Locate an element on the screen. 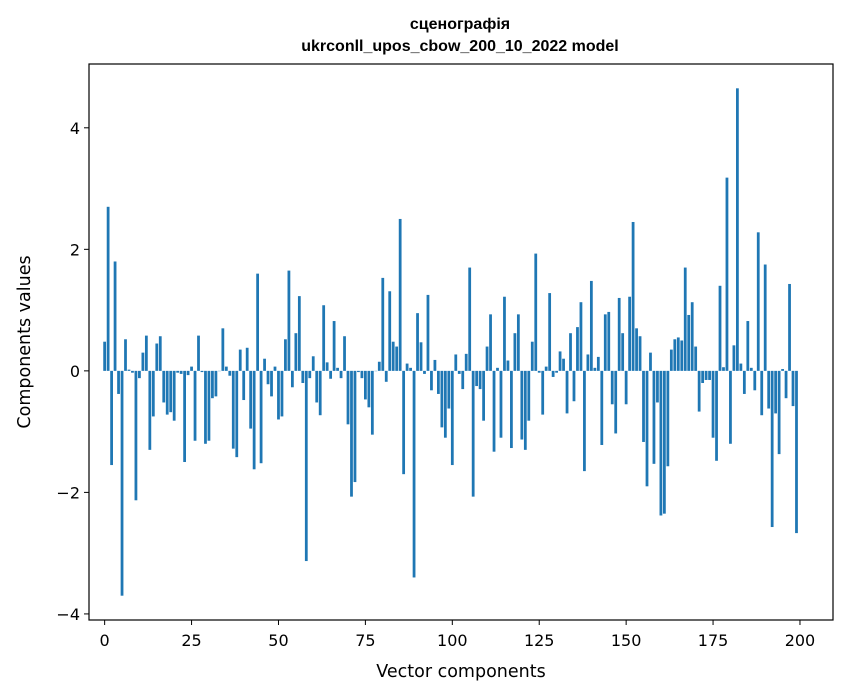 This screenshot has width=847, height=696. x-tick-label: 25 is located at coordinates (191, 640).